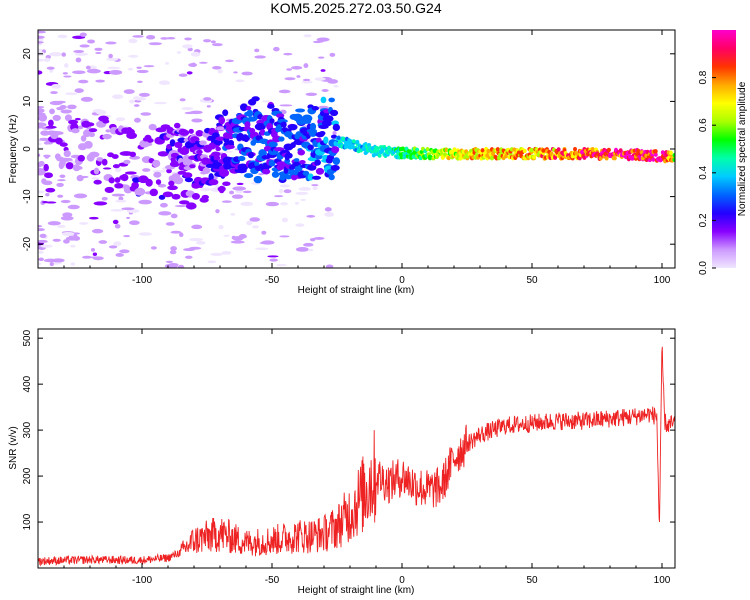 This screenshot has width=750, height=600. What do you see at coordinates (272, 280) in the screenshot?
I see `x-tick-label: -50` at bounding box center [272, 280].